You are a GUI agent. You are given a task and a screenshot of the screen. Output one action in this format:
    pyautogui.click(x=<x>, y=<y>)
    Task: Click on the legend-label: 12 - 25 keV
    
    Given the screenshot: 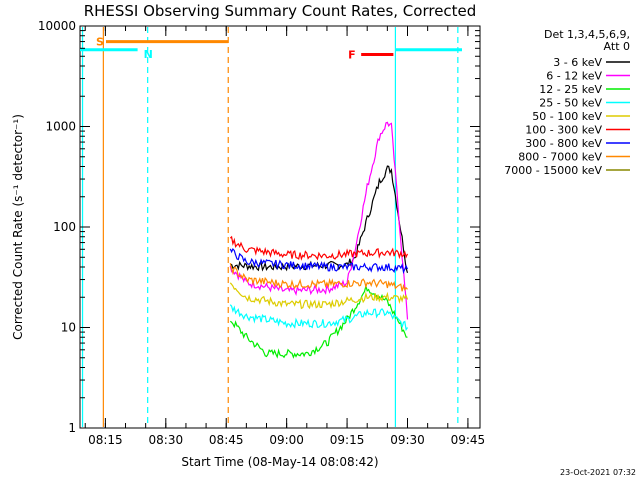 What is the action you would take?
    pyautogui.click(x=570, y=89)
    